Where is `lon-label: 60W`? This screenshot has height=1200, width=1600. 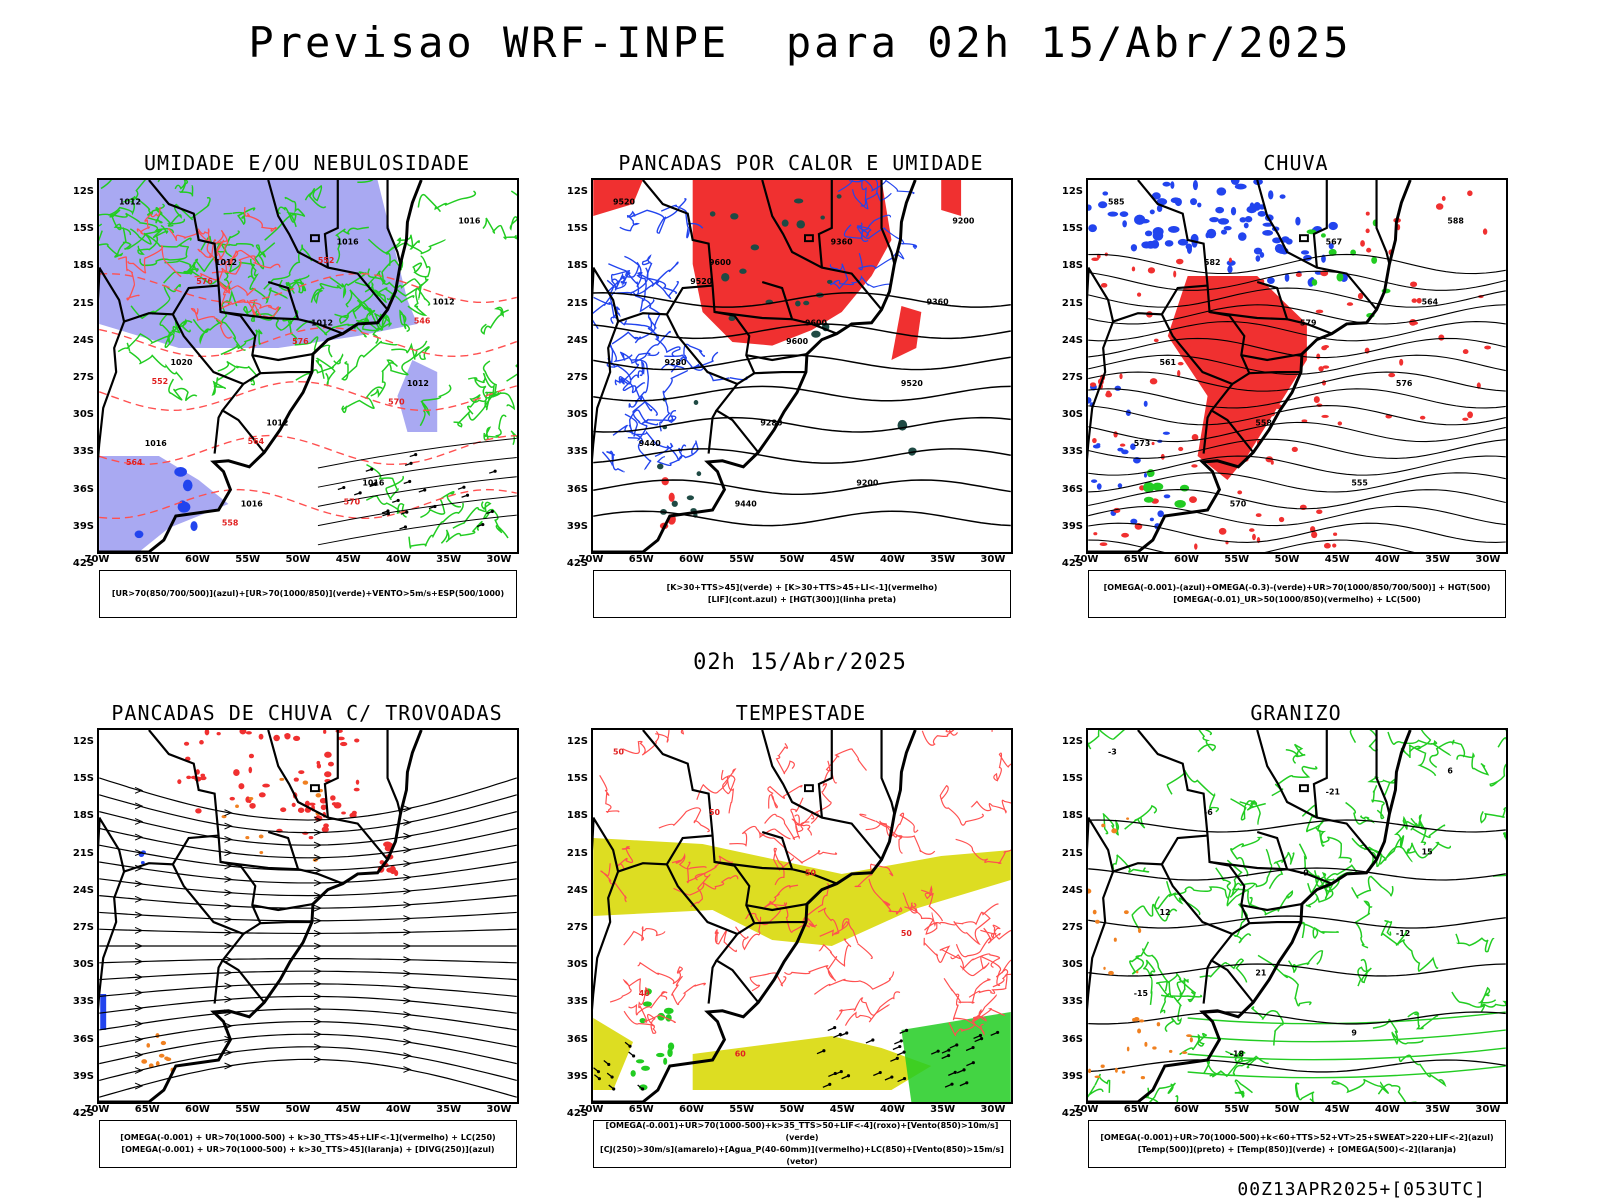 lon-label: 60W is located at coordinates (197, 559).